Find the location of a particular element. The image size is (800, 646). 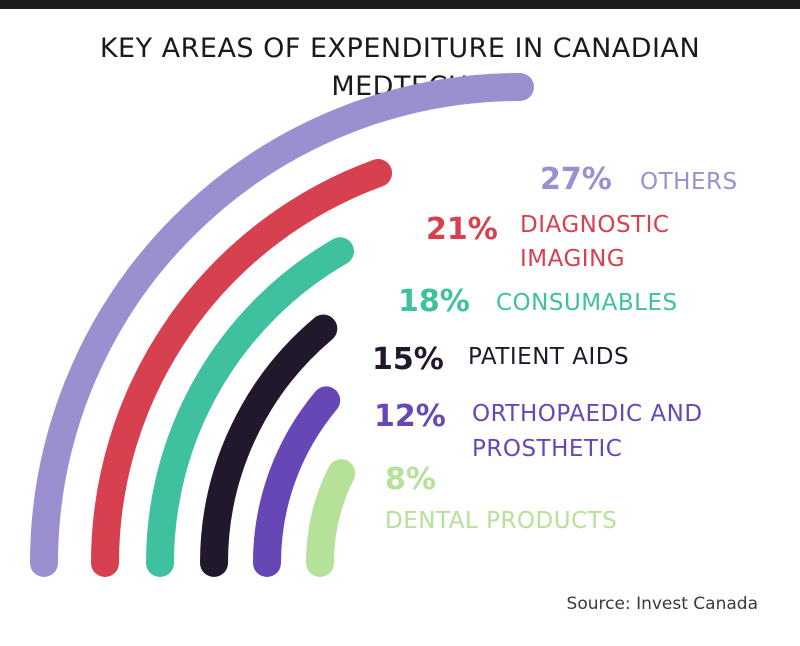

bar-value-label-2: 18% is located at coordinates (434, 301).